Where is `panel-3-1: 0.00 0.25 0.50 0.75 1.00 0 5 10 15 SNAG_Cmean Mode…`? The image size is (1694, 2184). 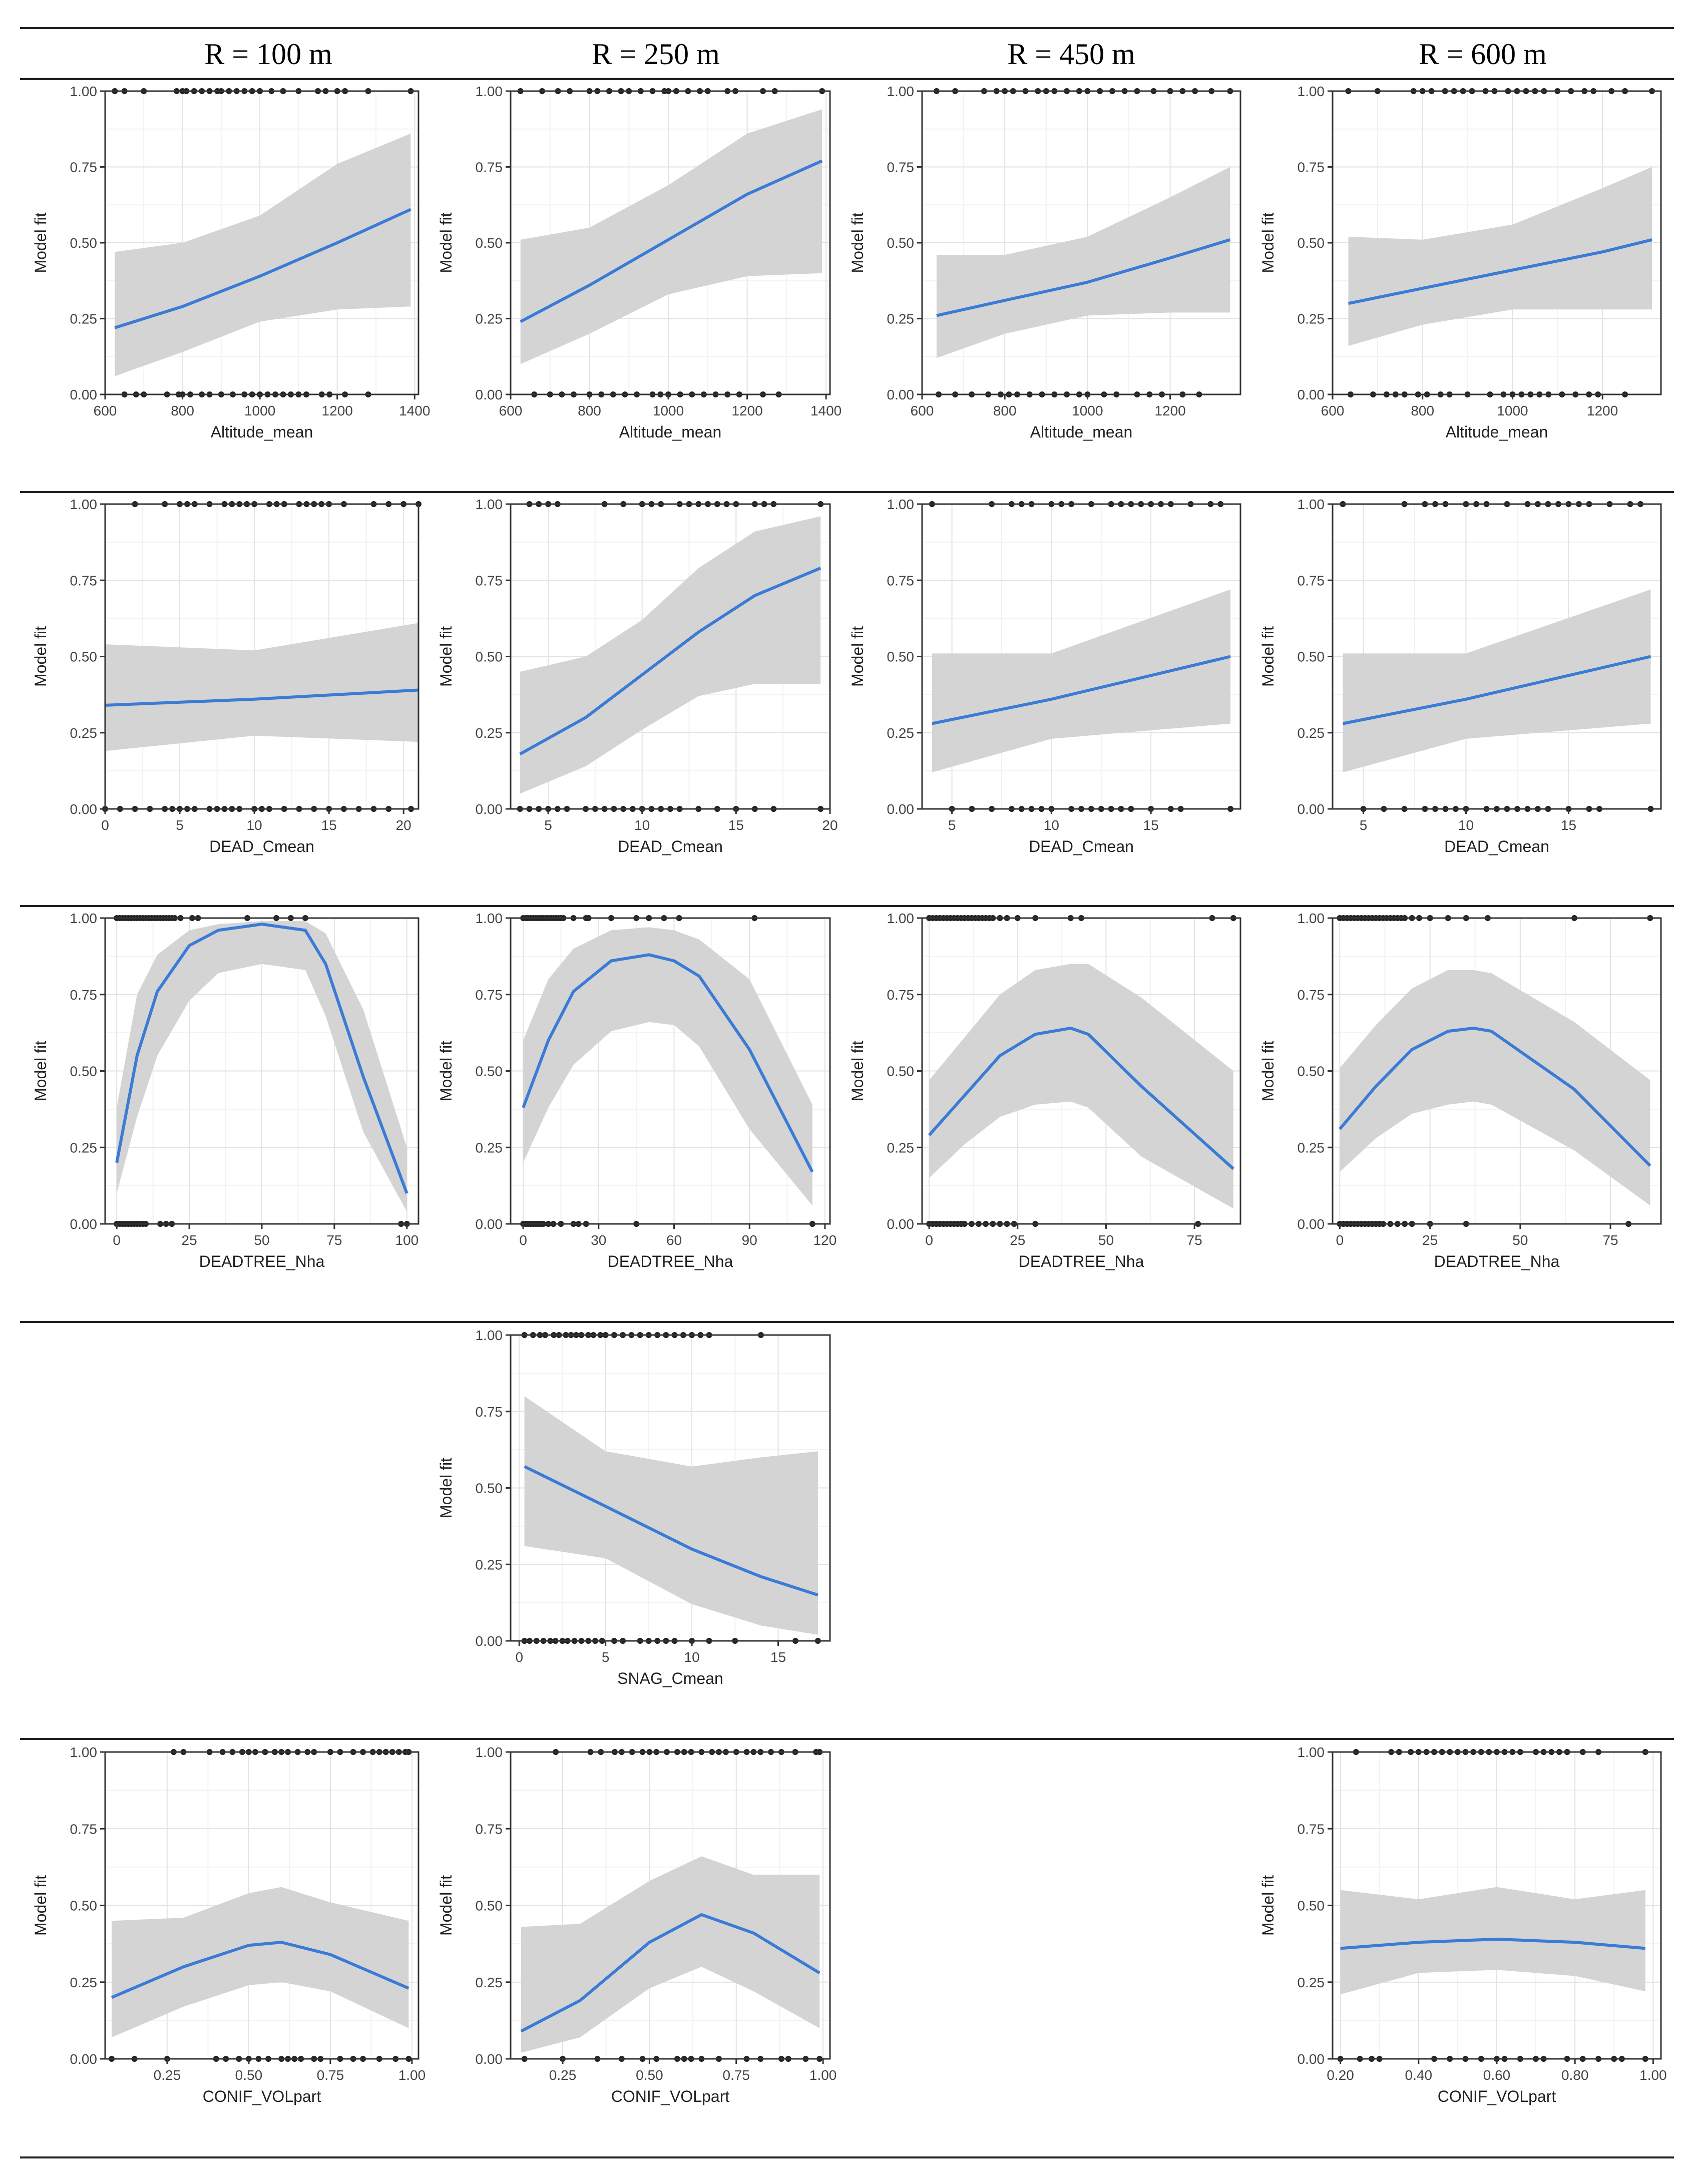 panel-3-1: 0.00 0.25 0.50 0.75 1.00 0 5 10 15 SNAG_Cmean Mode… is located at coordinates (634, 1507).